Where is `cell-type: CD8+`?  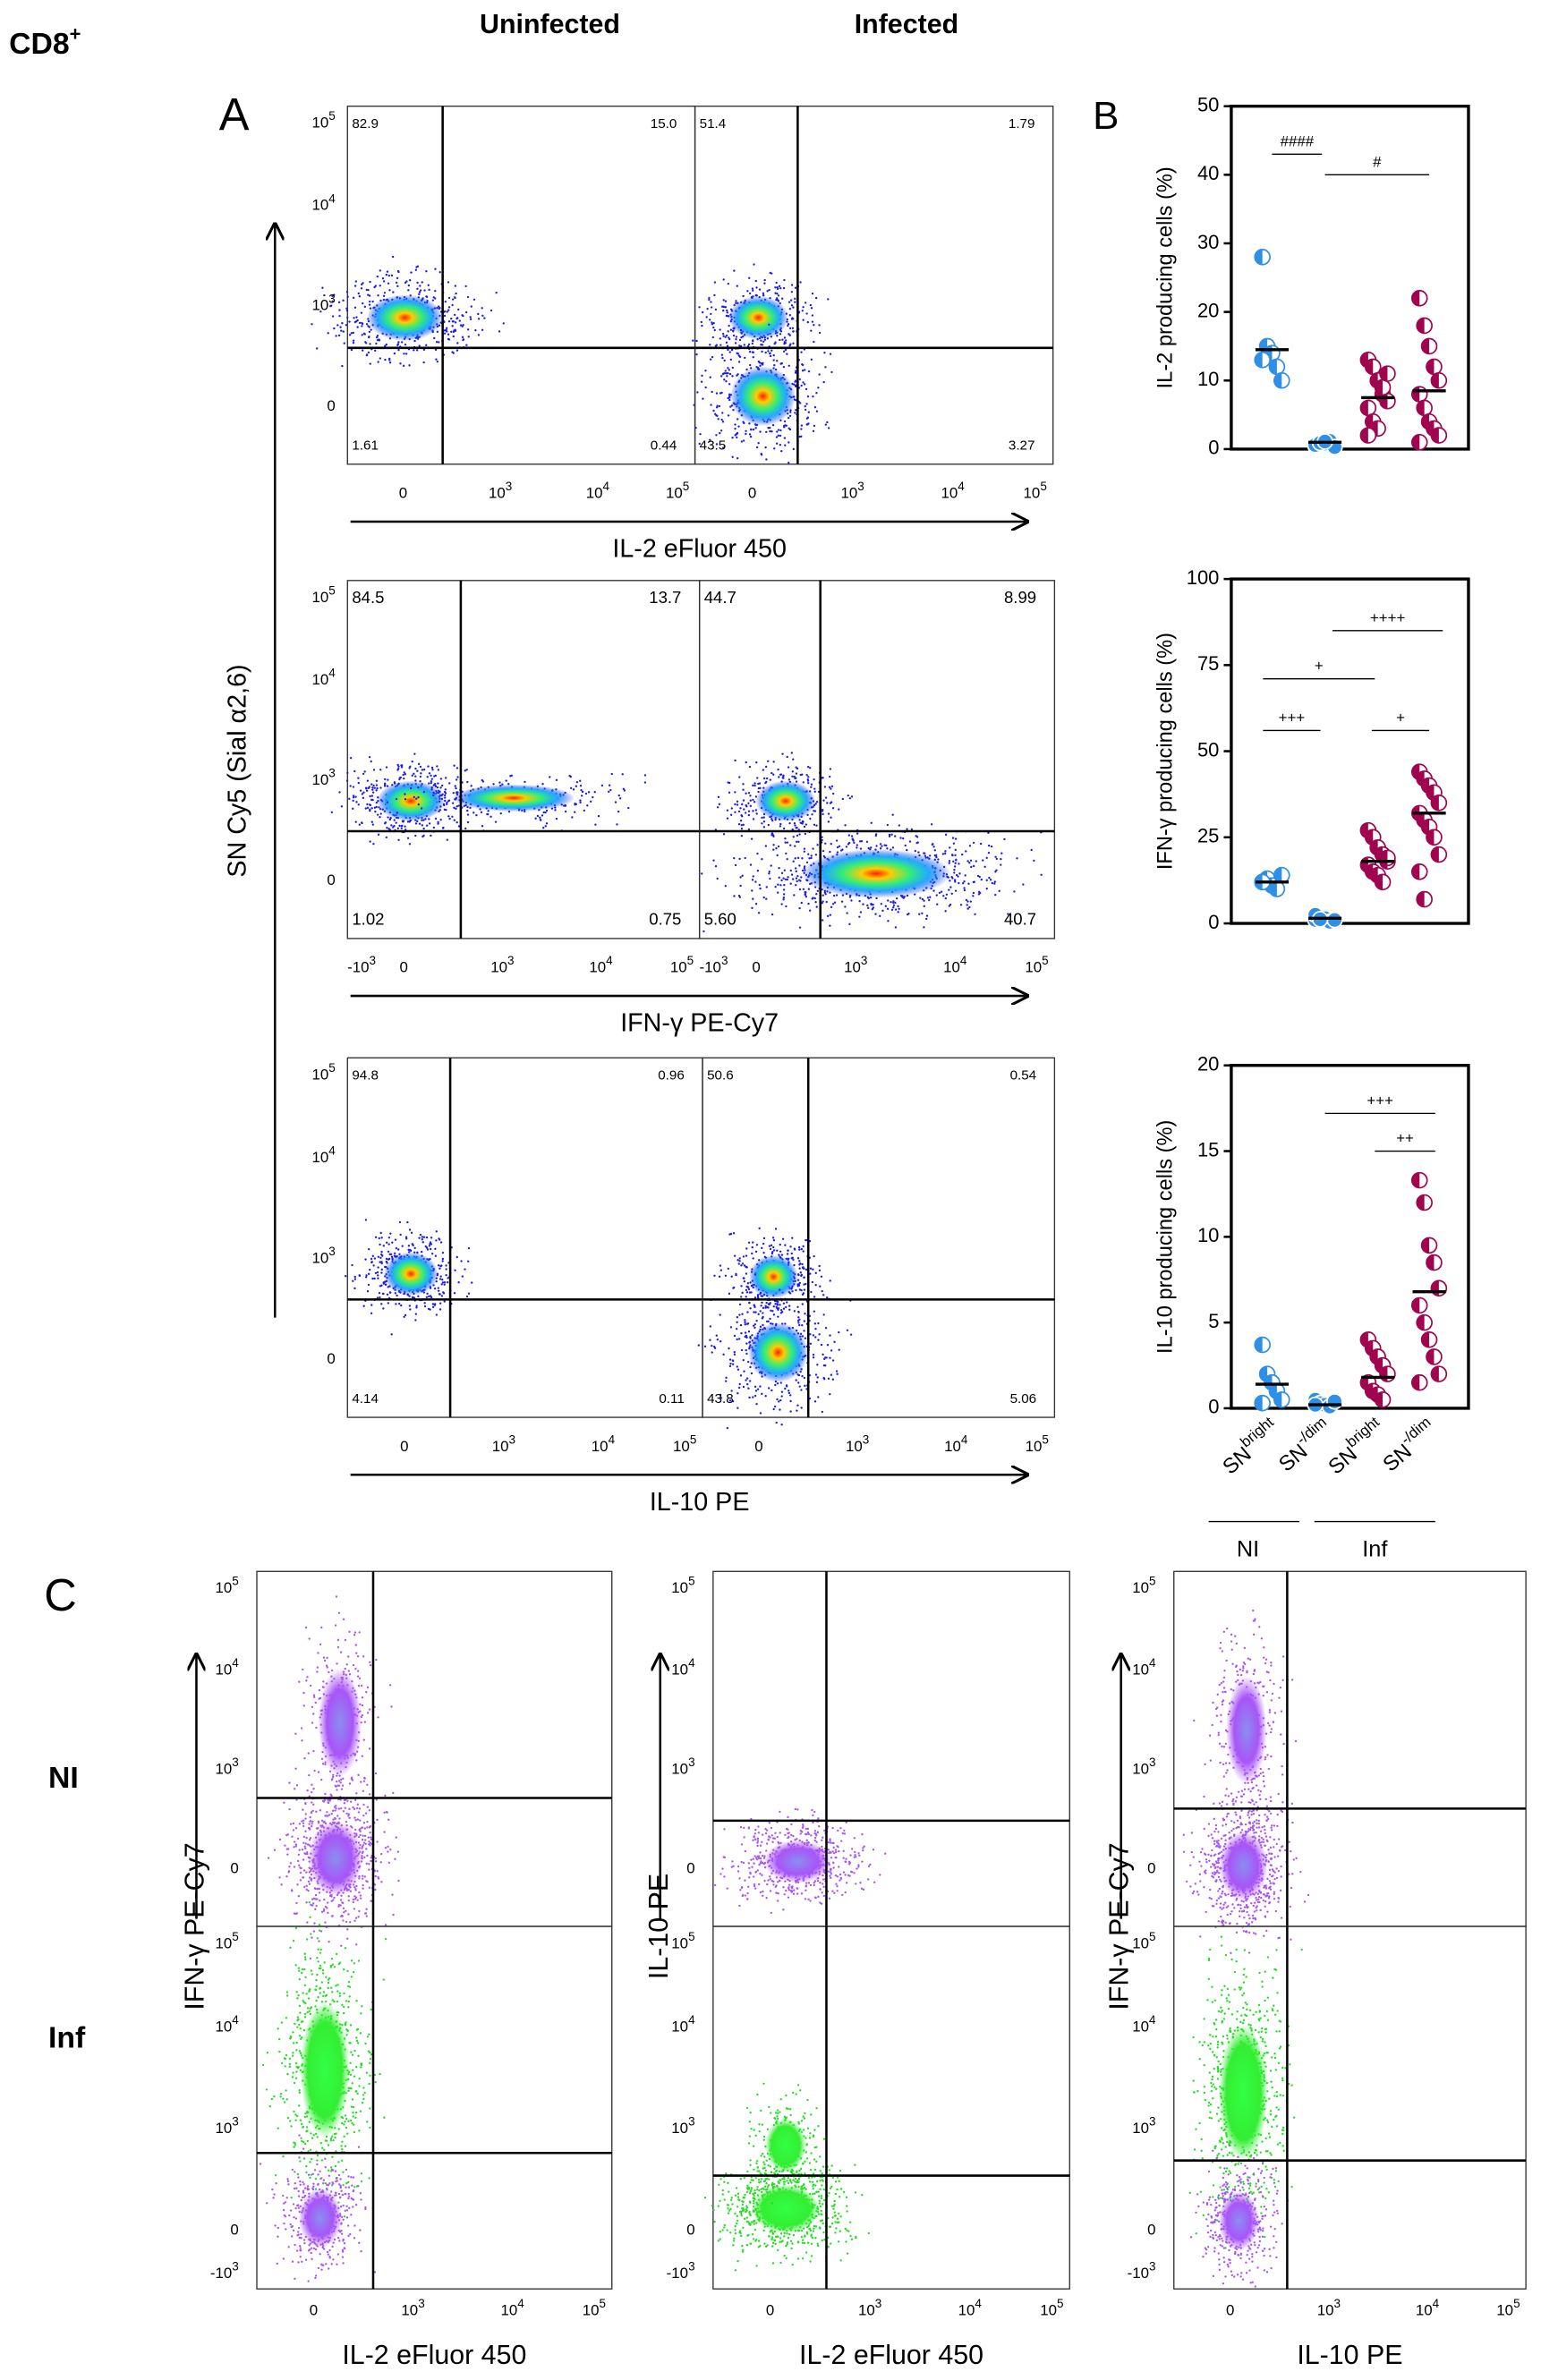 cell-type: CD8+ is located at coordinates (45, 41).